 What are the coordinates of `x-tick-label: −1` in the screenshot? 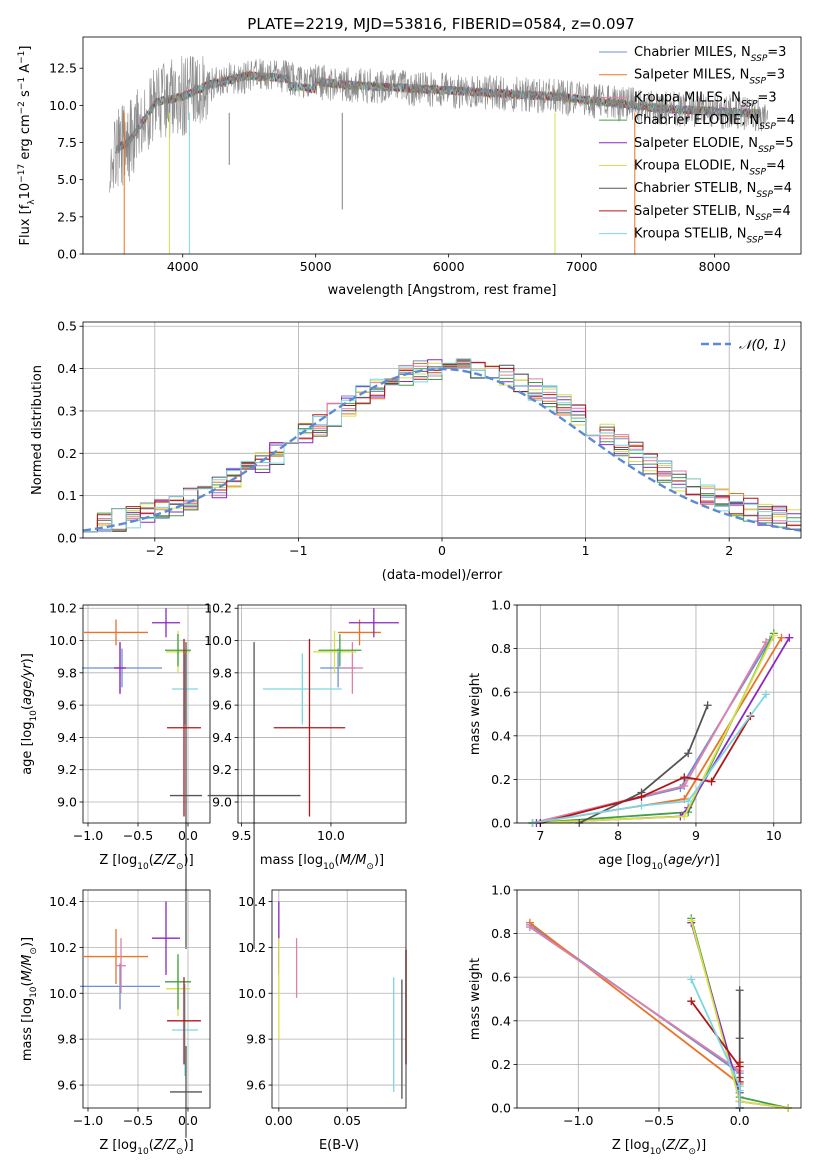 It's located at (298, 550).